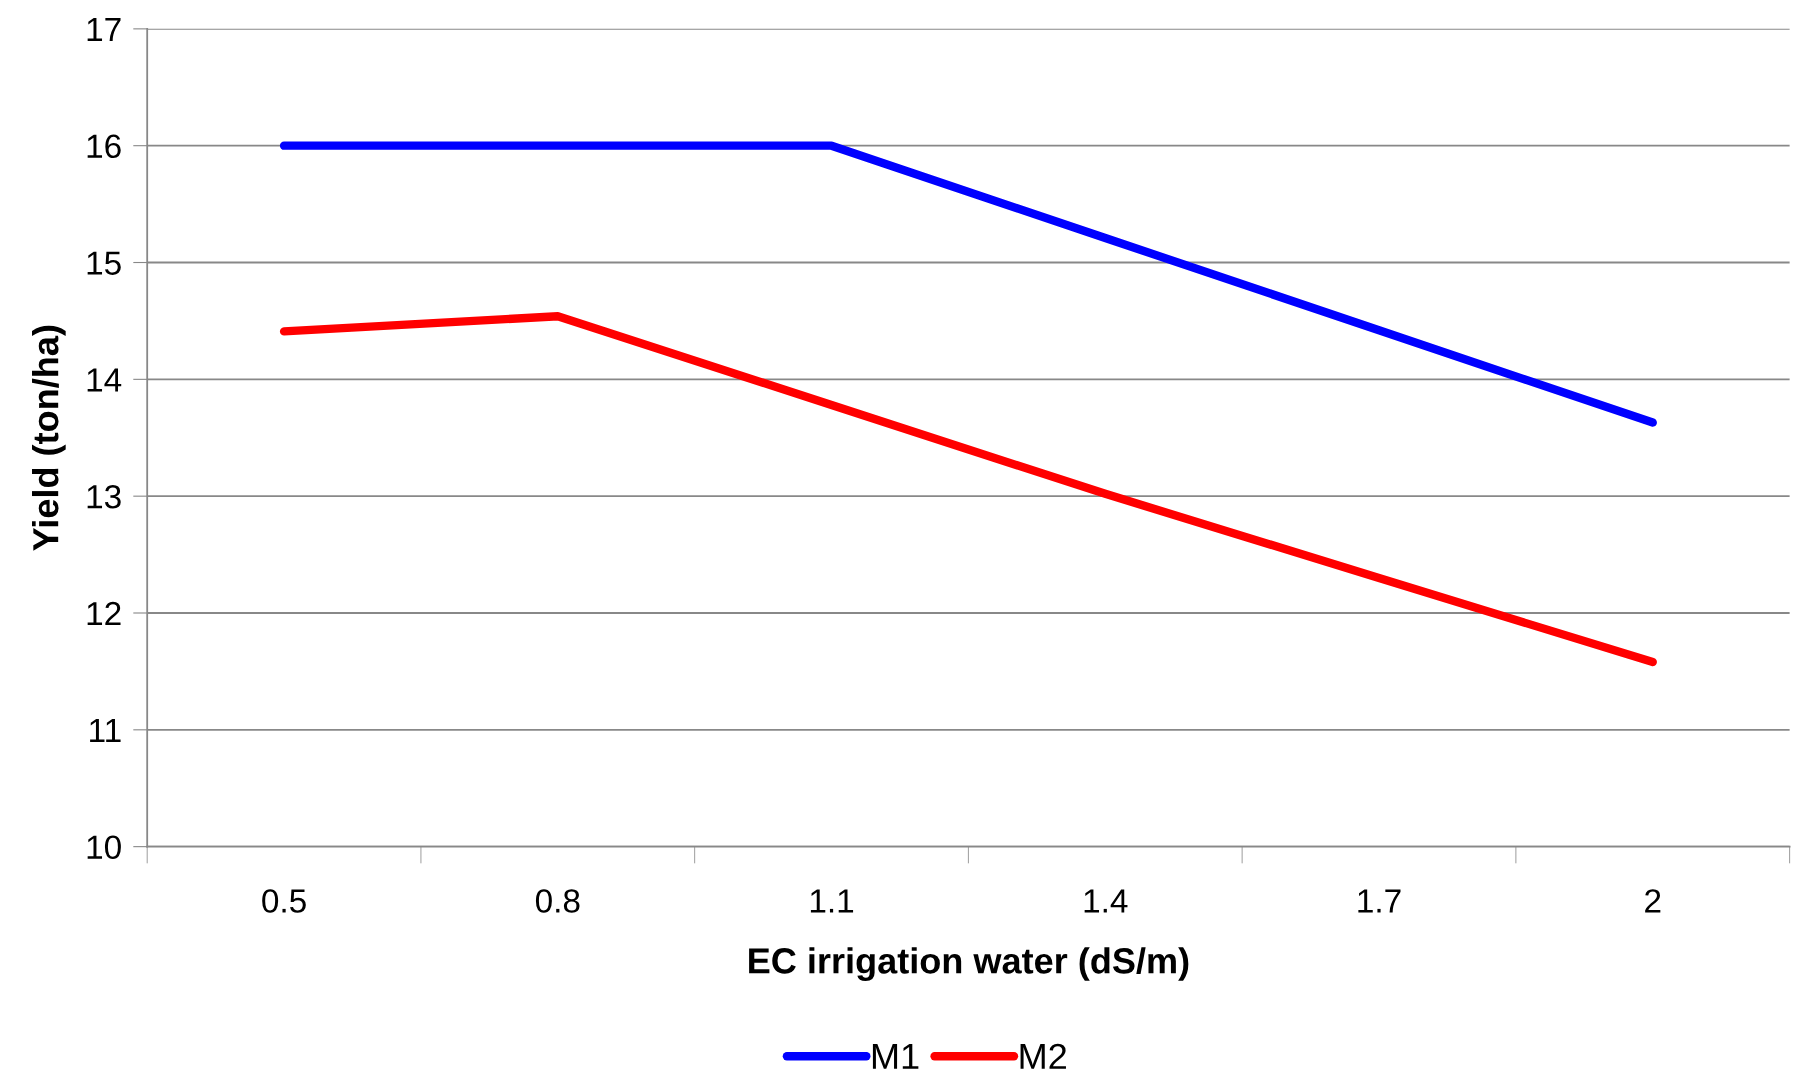 The width and height of the screenshot is (1795, 1069). Describe the element at coordinates (104, 496) in the screenshot. I see `y-tick-label: 13` at that location.